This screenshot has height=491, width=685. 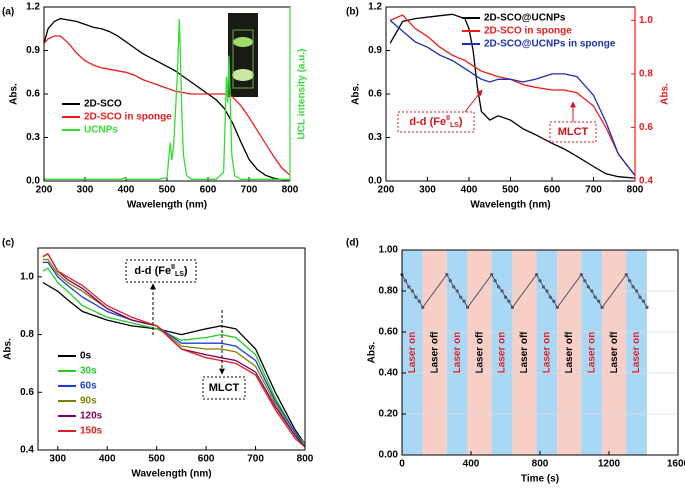 What do you see at coordinates (427, 122) in the screenshot?
I see `annotation-part: d-d (Fe` at bounding box center [427, 122].